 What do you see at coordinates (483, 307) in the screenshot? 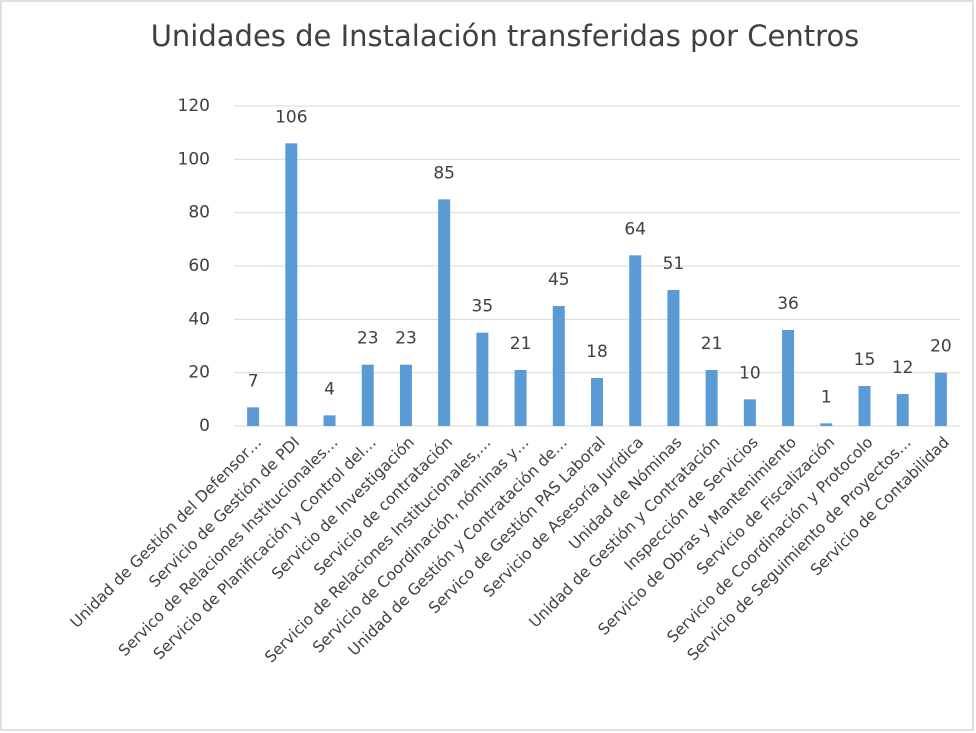
I see `data-label: 35` at bounding box center [483, 307].